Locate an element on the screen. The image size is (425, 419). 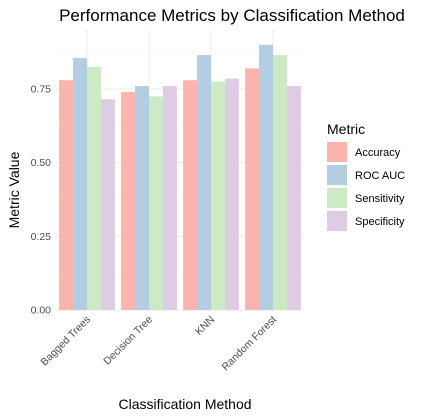
x-tick-label: KNN is located at coordinates (205, 326).